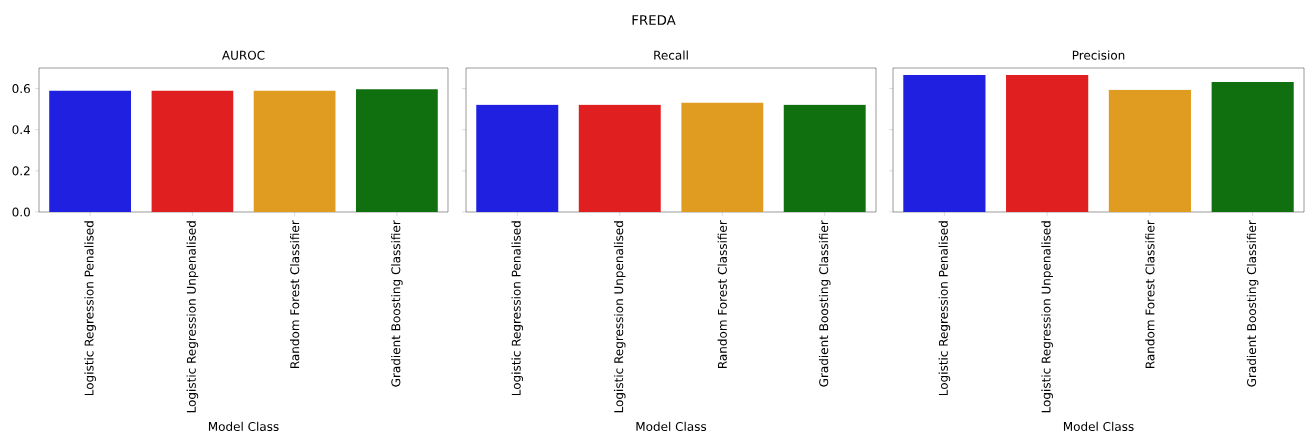 Image resolution: width=1307 pixels, height=436 pixels. I want to click on y-tick-label: 0.6, so click(21, 89).